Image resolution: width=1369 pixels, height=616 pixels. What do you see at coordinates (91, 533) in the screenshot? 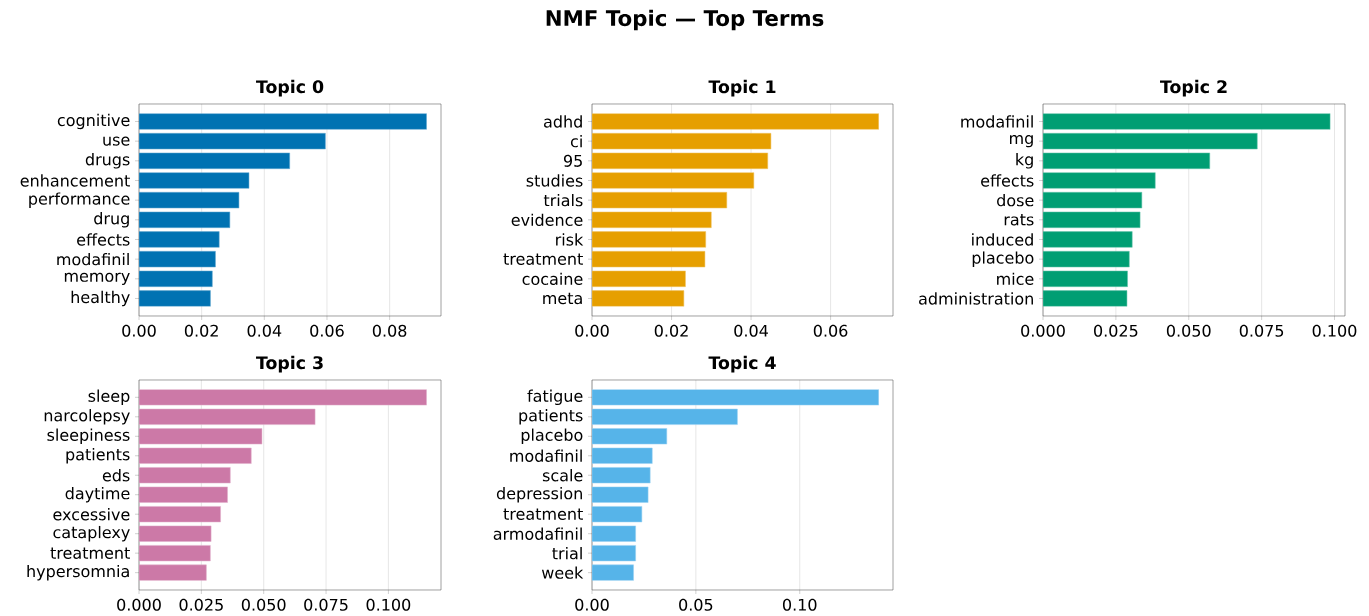
I see `y-tick-label: cataplexy` at bounding box center [91, 533].